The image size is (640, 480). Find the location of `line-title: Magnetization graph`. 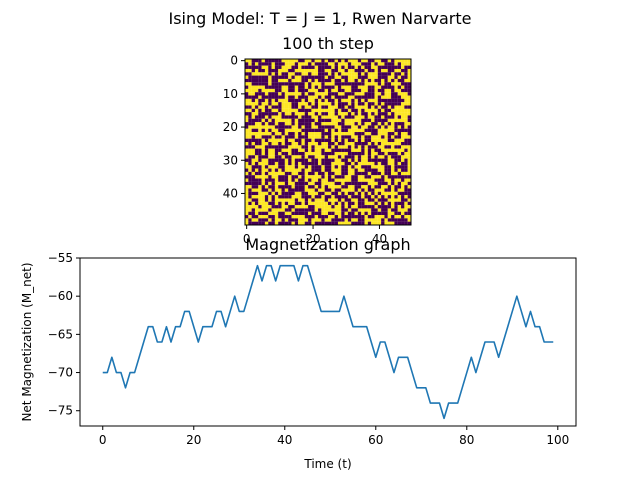

line-title: Magnetization graph is located at coordinates (327, 244).